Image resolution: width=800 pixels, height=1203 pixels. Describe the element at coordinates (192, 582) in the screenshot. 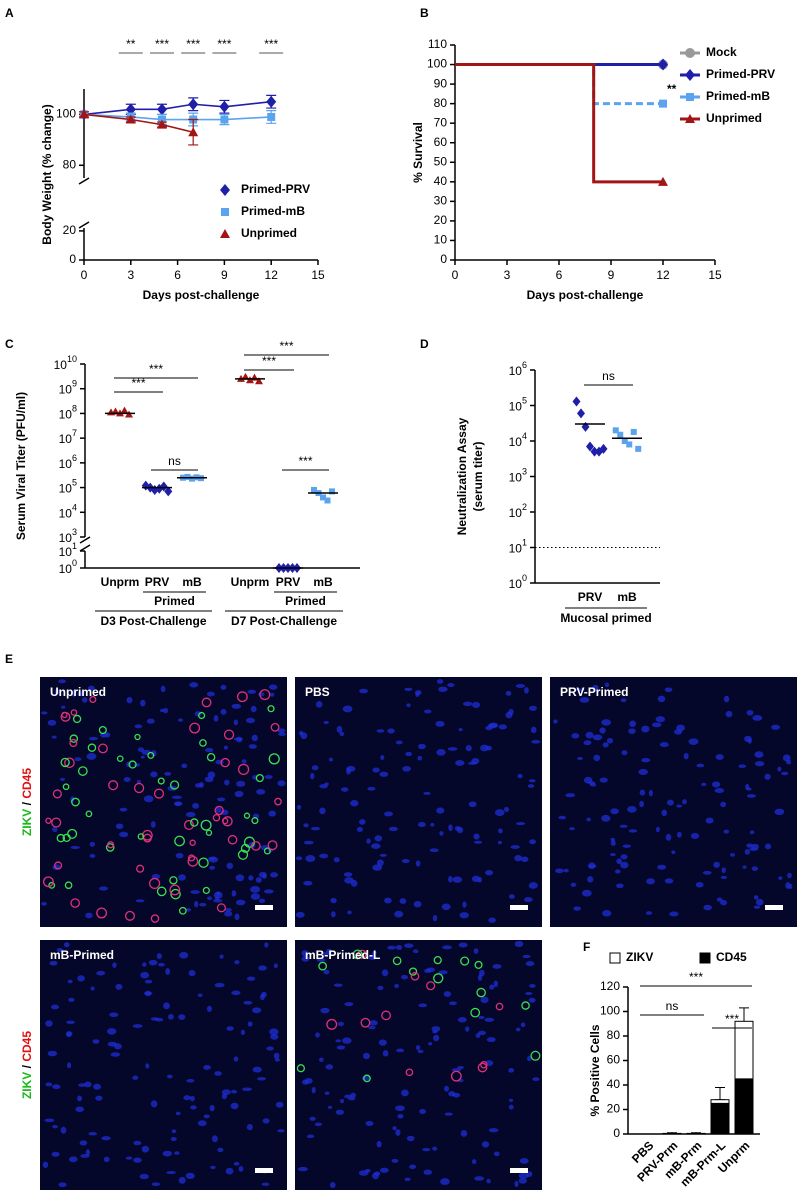

I see `x-tick-label: mB` at that location.